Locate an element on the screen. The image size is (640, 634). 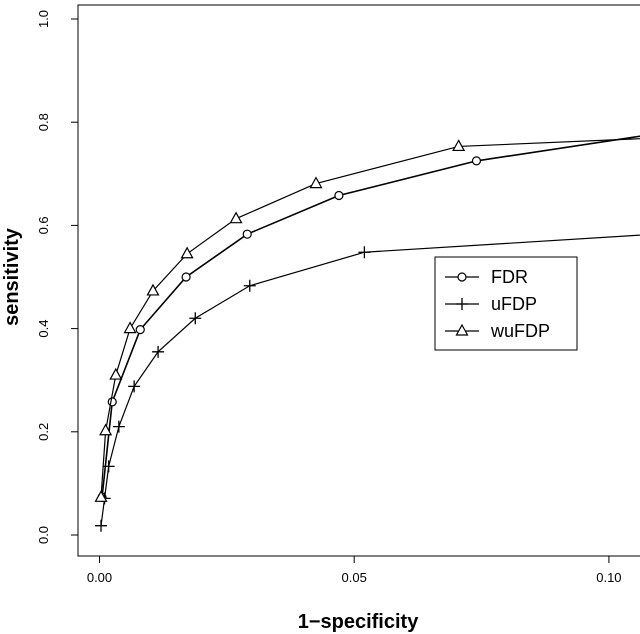
y-tick-label: 0.2 is located at coordinates (43, 432).